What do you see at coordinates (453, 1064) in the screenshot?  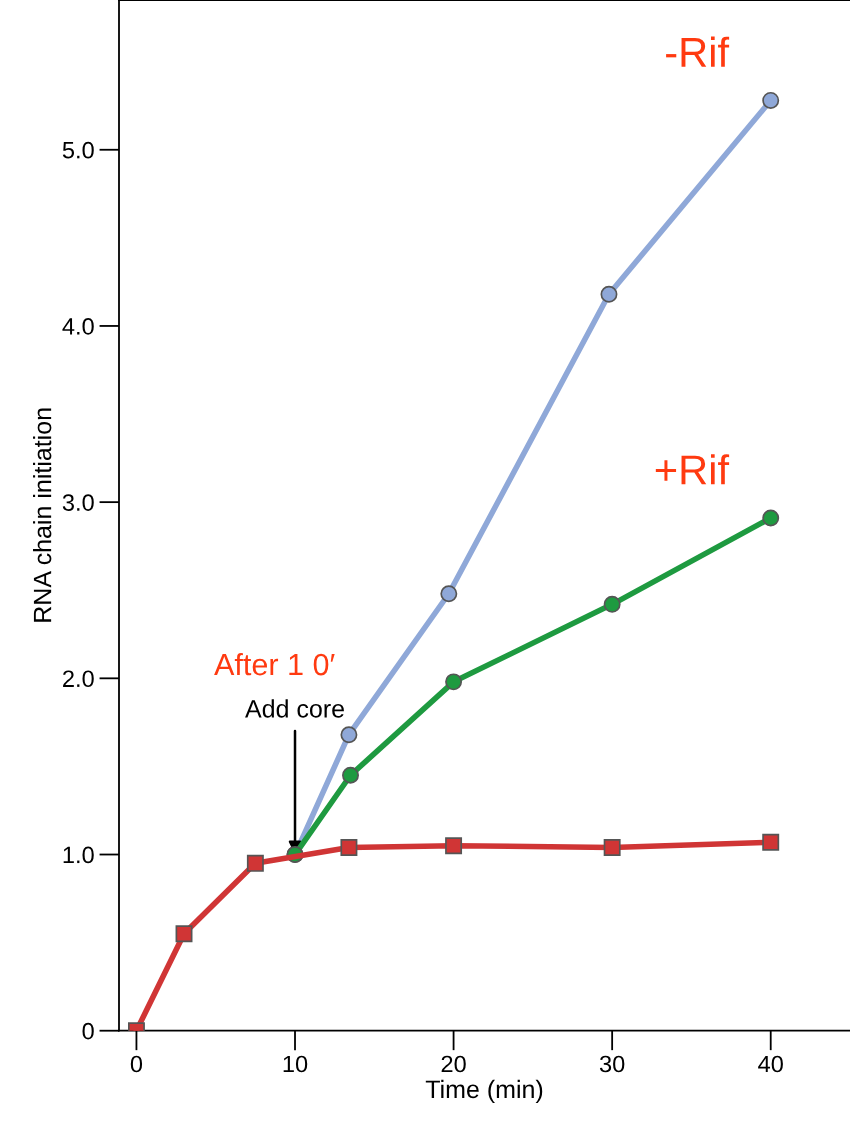 I see `x-tick-label: 20` at bounding box center [453, 1064].